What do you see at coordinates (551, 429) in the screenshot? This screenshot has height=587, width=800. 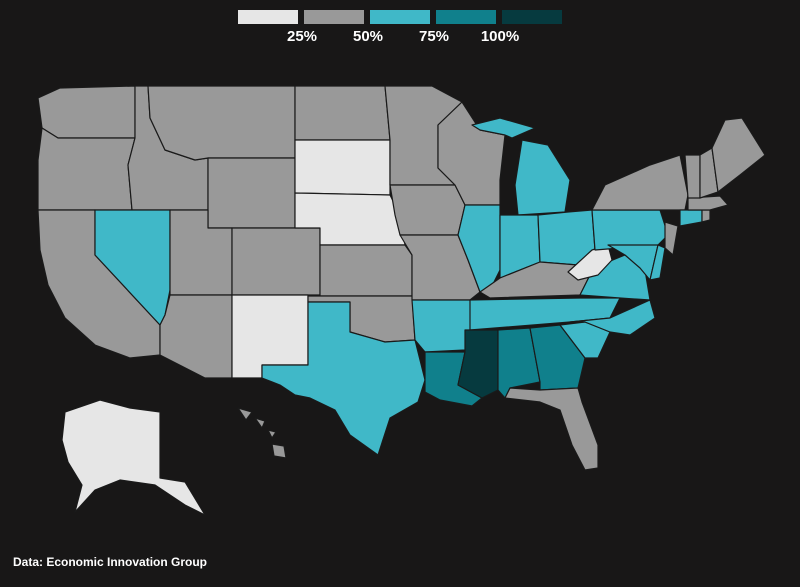 I see `state-fl` at bounding box center [551, 429].